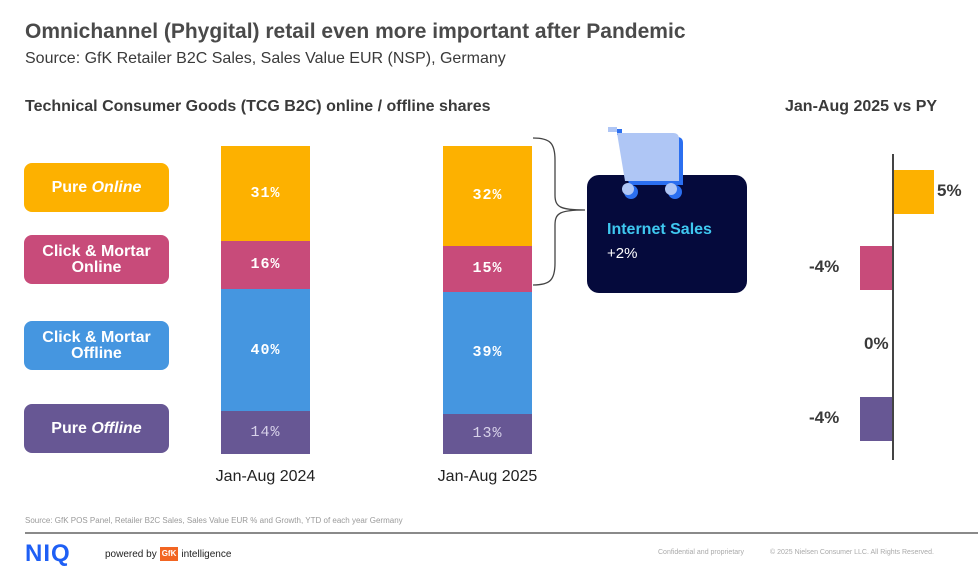  Describe the element at coordinates (265, 193) in the screenshot. I see `bar-segment: 31%` at that location.